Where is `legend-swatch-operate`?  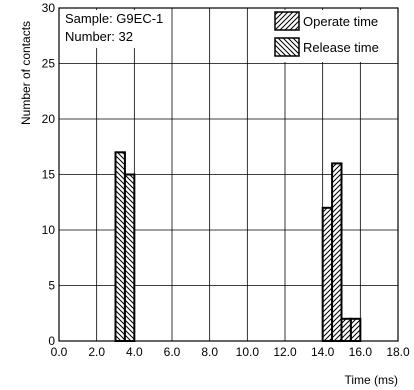
legend-swatch-operate is located at coordinates (287, 21).